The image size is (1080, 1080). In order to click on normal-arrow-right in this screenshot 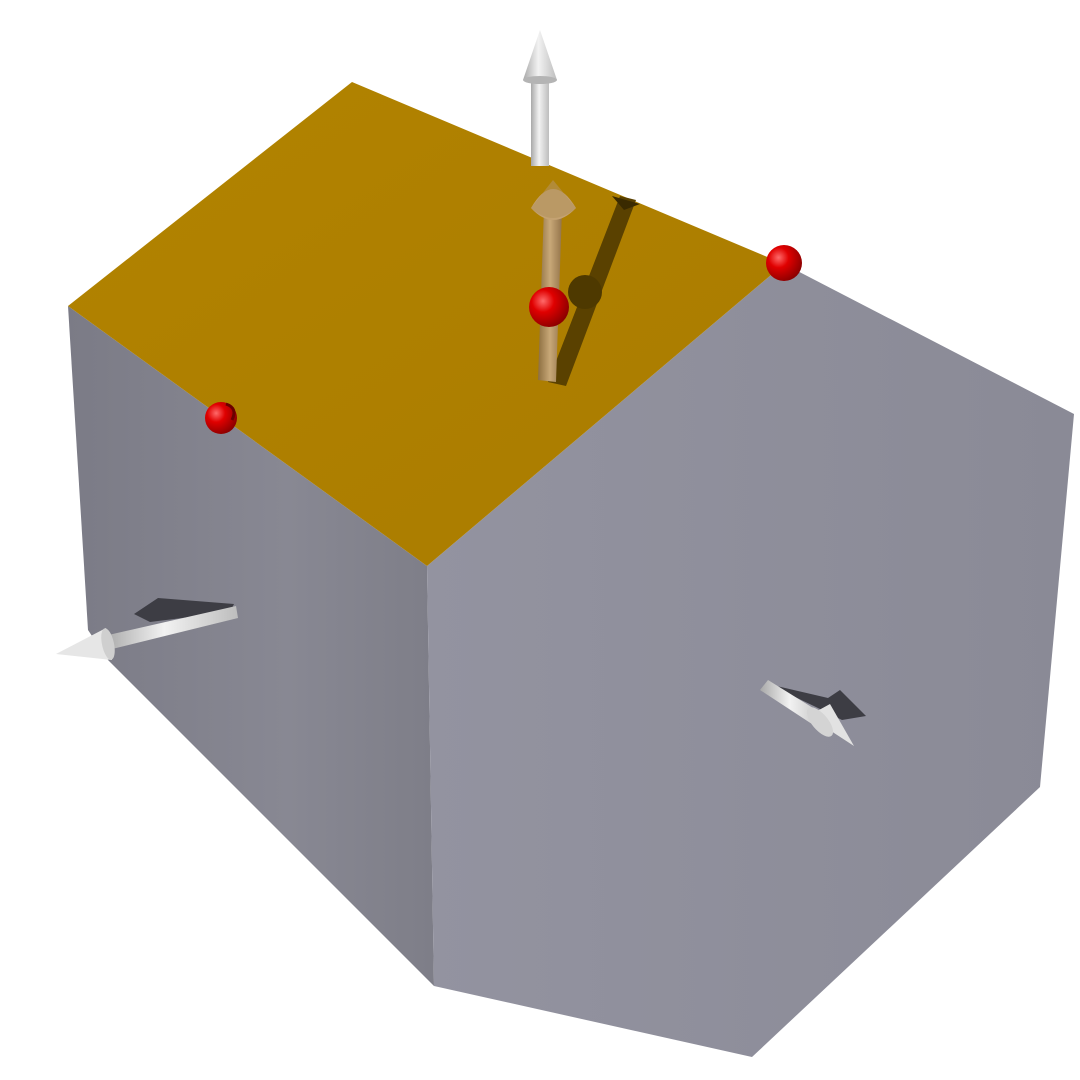, I will do `click(813, 713)`.